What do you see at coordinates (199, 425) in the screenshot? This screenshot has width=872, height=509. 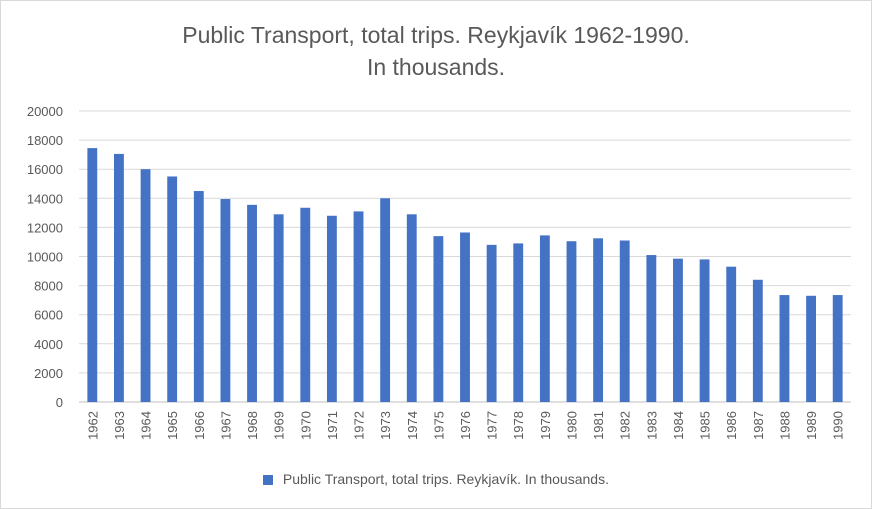 I see `x-tick-label: 1966` at bounding box center [199, 425].